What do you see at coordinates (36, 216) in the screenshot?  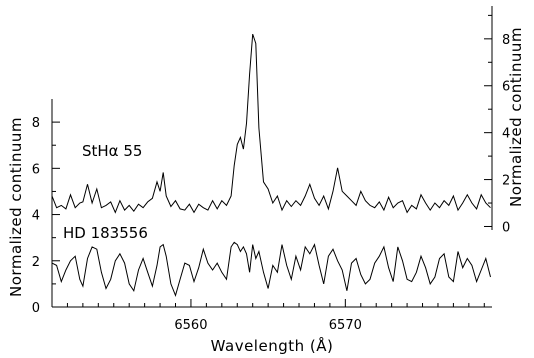 I see `left-tick-label: 4` at bounding box center [36, 216].